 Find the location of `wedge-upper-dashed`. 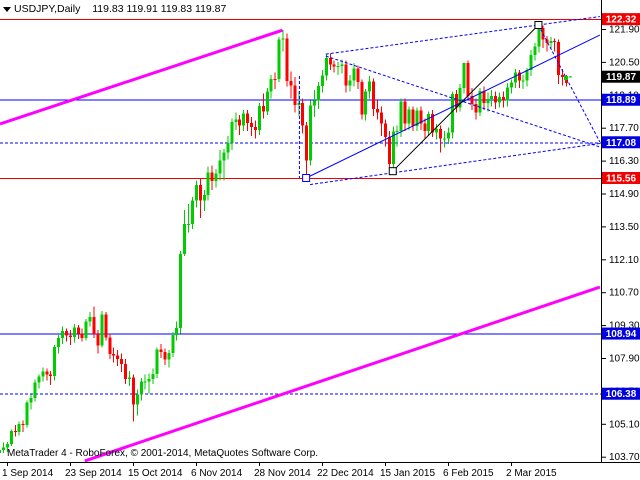

wedge-upper-dashed is located at coordinates (462, 35).